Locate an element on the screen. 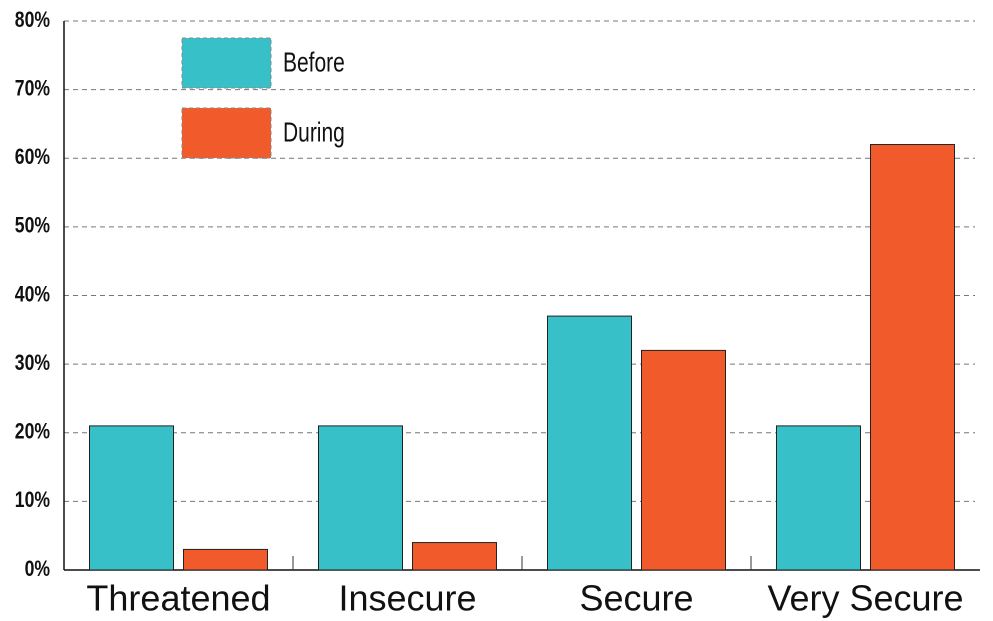 Image resolution: width=993 pixels, height=621 pixels. y-tick-label: 30% is located at coordinates (32, 363).